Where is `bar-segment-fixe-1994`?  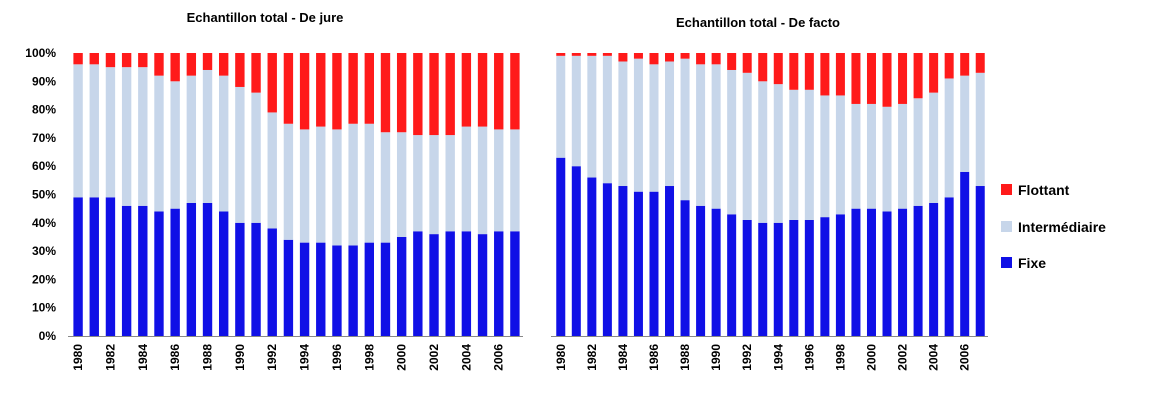 bar-segment-fixe-1994 is located at coordinates (304, 289).